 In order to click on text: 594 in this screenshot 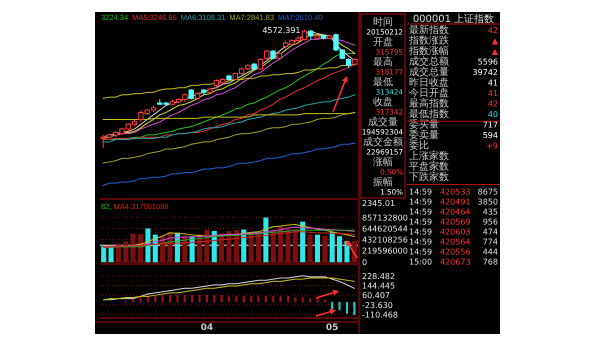, I will do `click(490, 135)`.